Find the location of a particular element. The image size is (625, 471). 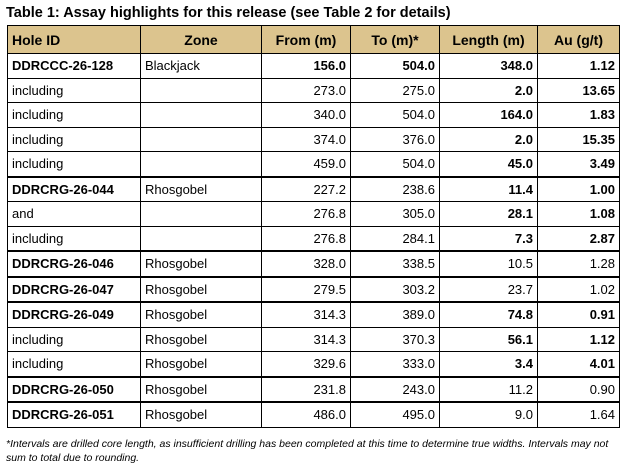

table-row: DDRCRG-26-051 Rhosgobel 486.0 495.0 9.0 1.64 is located at coordinates (313, 414).